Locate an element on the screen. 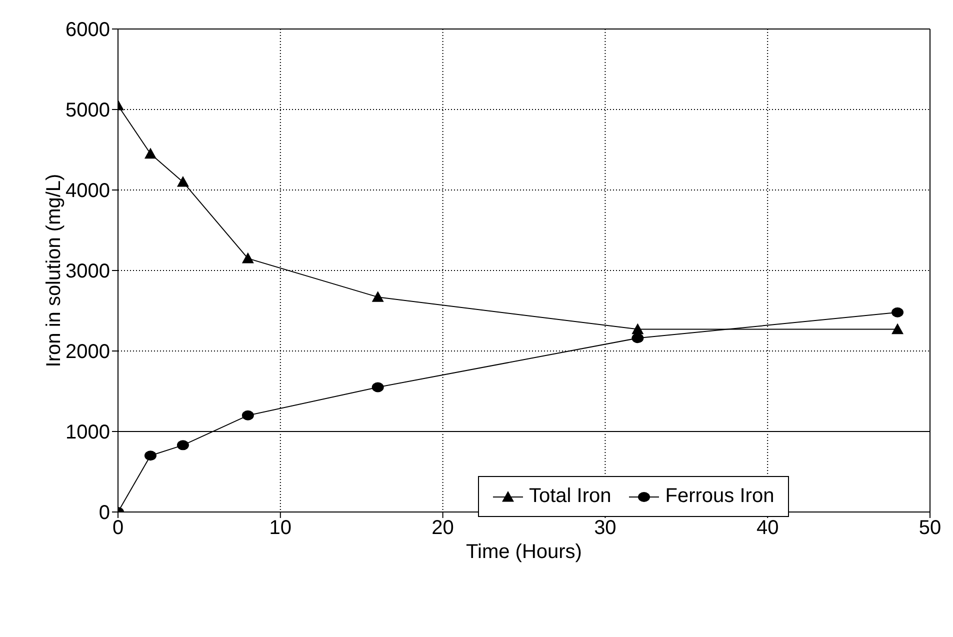 This screenshot has width=953, height=637. y-axis-title: Iron in solution (mg/L) is located at coordinates (54, 271).